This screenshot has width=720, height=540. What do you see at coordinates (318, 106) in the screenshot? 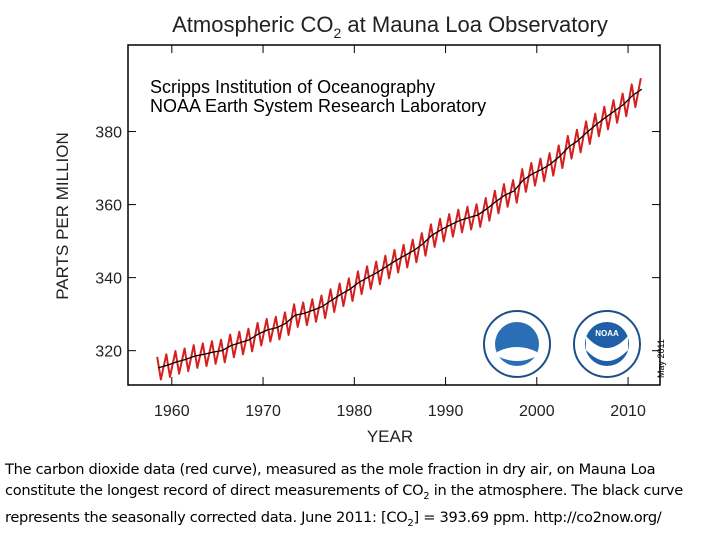
I see `annotation: NOAA Earth System Research Laboratory` at bounding box center [318, 106].